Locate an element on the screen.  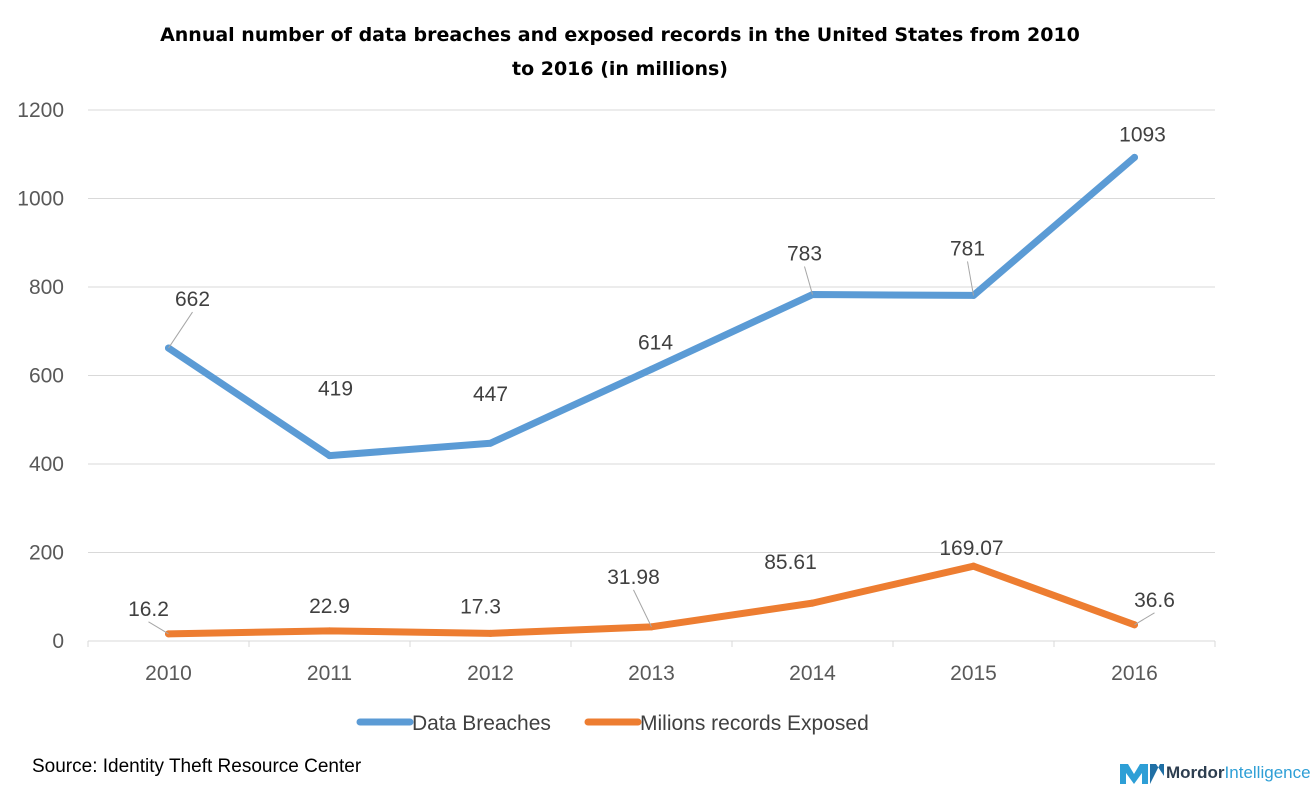
data-label: 1093 is located at coordinates (1142, 134).